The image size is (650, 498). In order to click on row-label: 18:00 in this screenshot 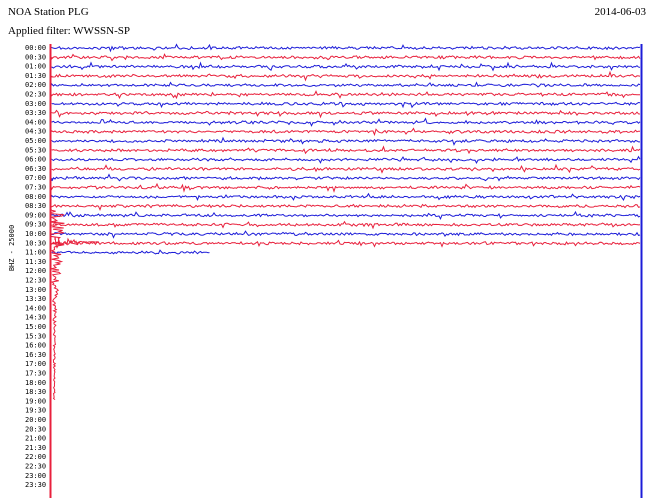, I will do `click(35, 383)`.